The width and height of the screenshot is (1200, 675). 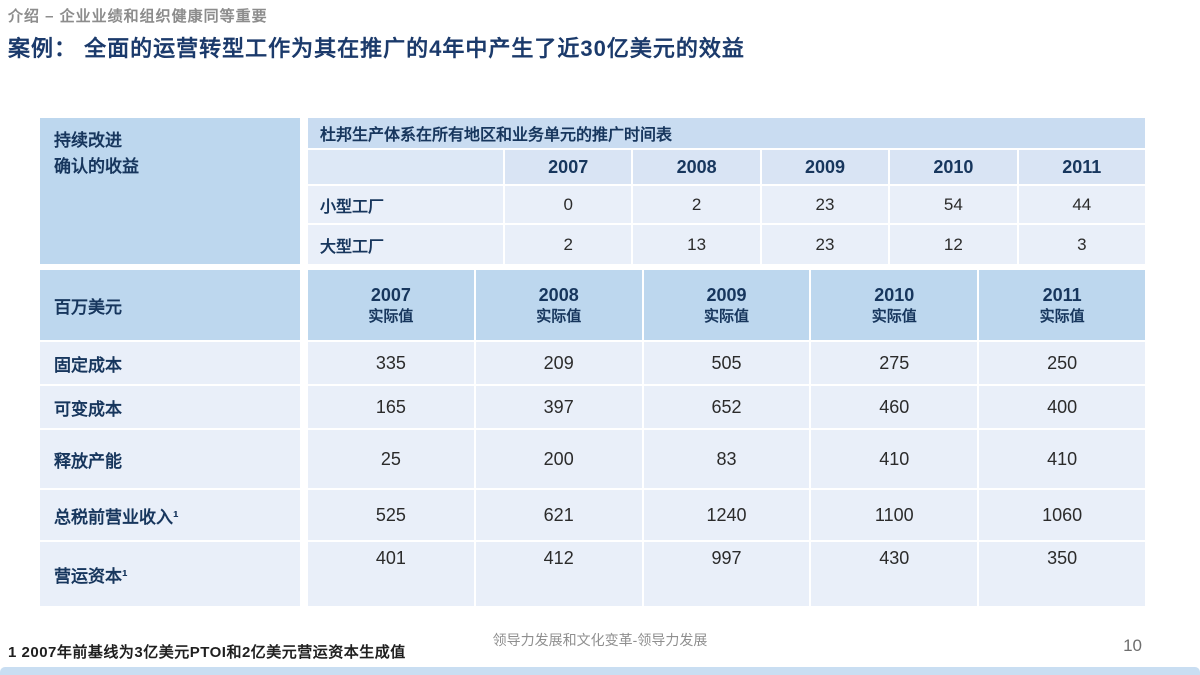 I want to click on table-cell: 54, so click(x=953, y=204).